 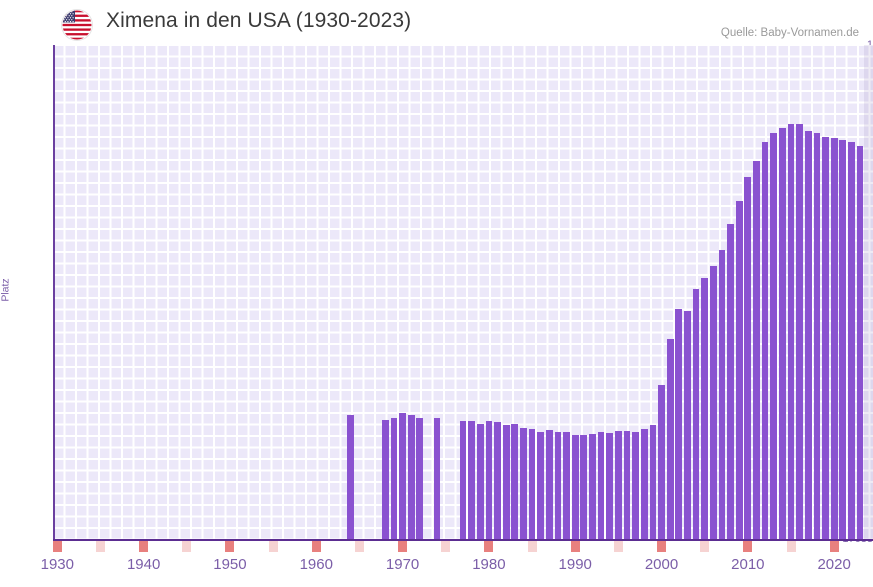 What do you see at coordinates (541, 486) in the screenshot?
I see `bar-1986` at bounding box center [541, 486].